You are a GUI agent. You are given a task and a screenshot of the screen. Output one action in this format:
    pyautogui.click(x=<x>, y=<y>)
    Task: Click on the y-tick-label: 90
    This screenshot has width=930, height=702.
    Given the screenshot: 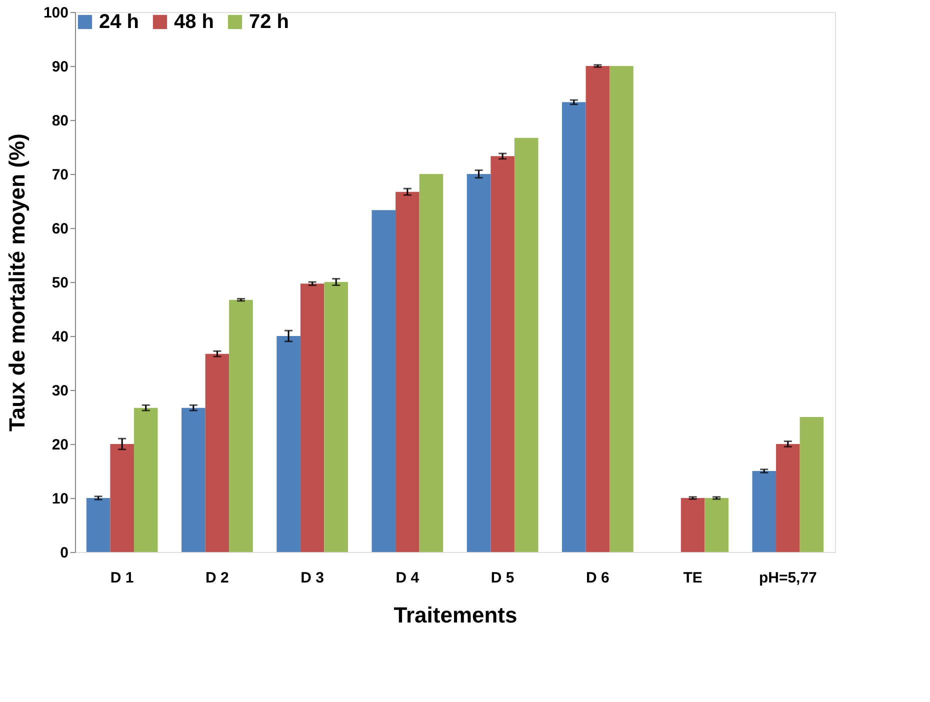 What is the action you would take?
    pyautogui.click(x=60, y=67)
    